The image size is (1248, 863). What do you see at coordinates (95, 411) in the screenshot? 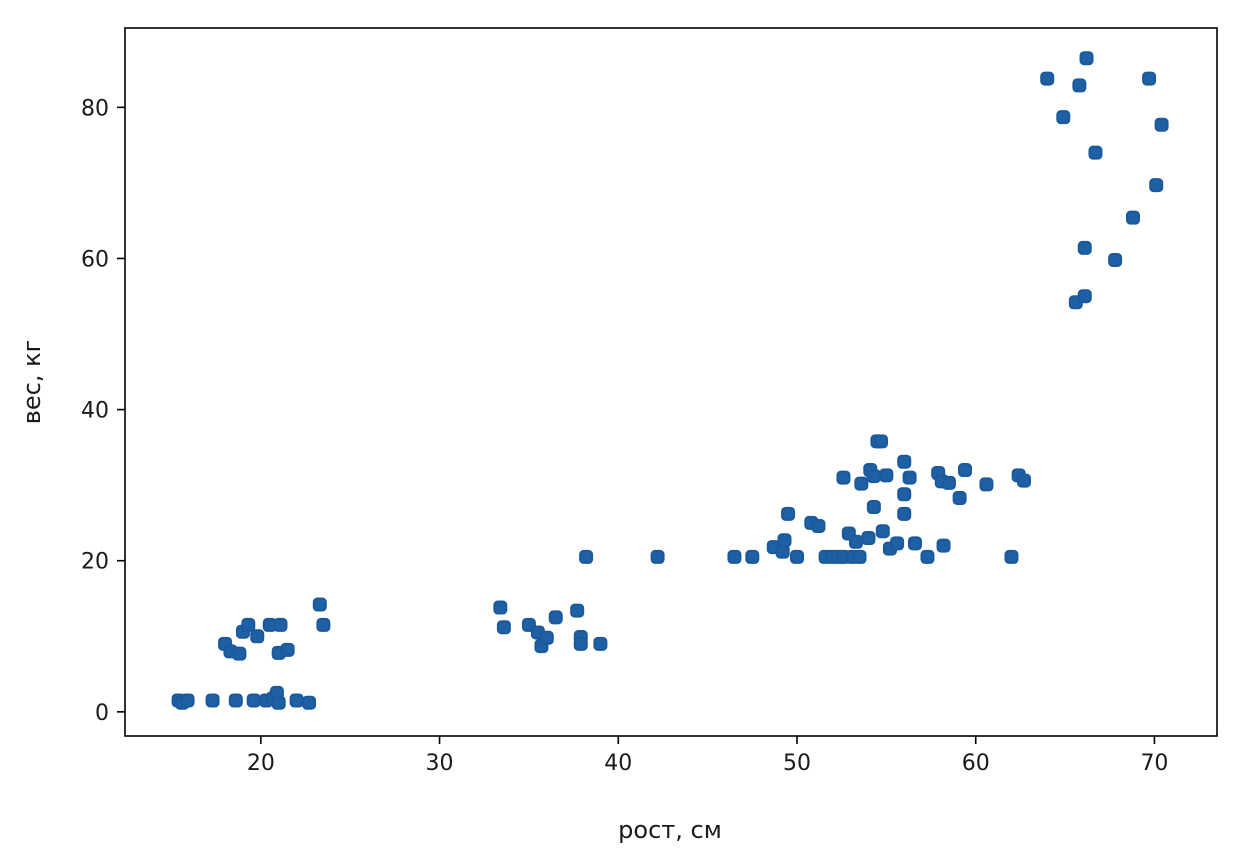
I see `y-tick-label: 40` at bounding box center [95, 411].